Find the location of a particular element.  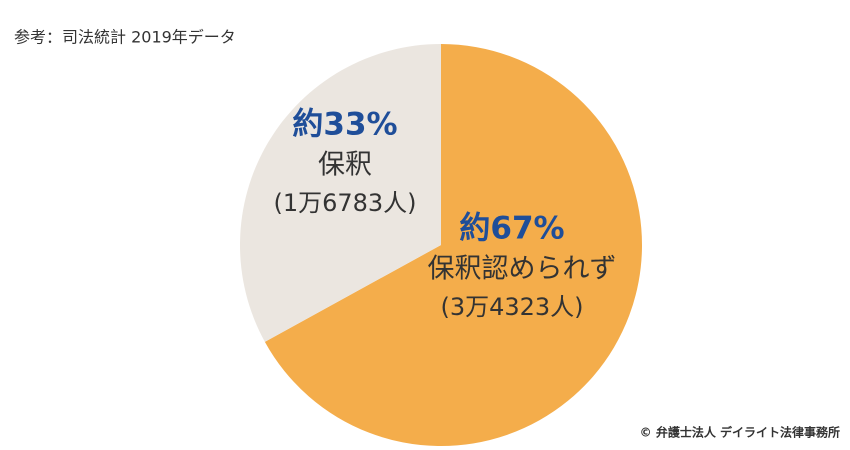

category-label: 保釈 is located at coordinates (345, 165).